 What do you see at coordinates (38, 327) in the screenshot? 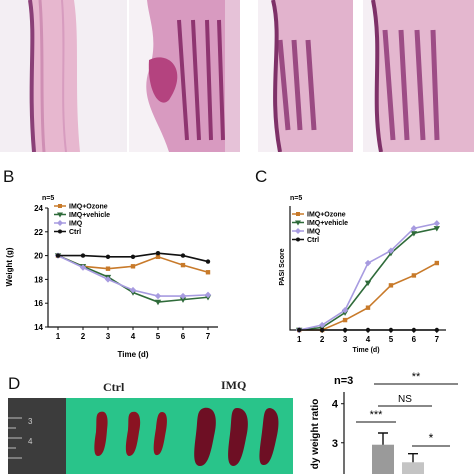
I see `y-tick-label: 14` at bounding box center [38, 327].